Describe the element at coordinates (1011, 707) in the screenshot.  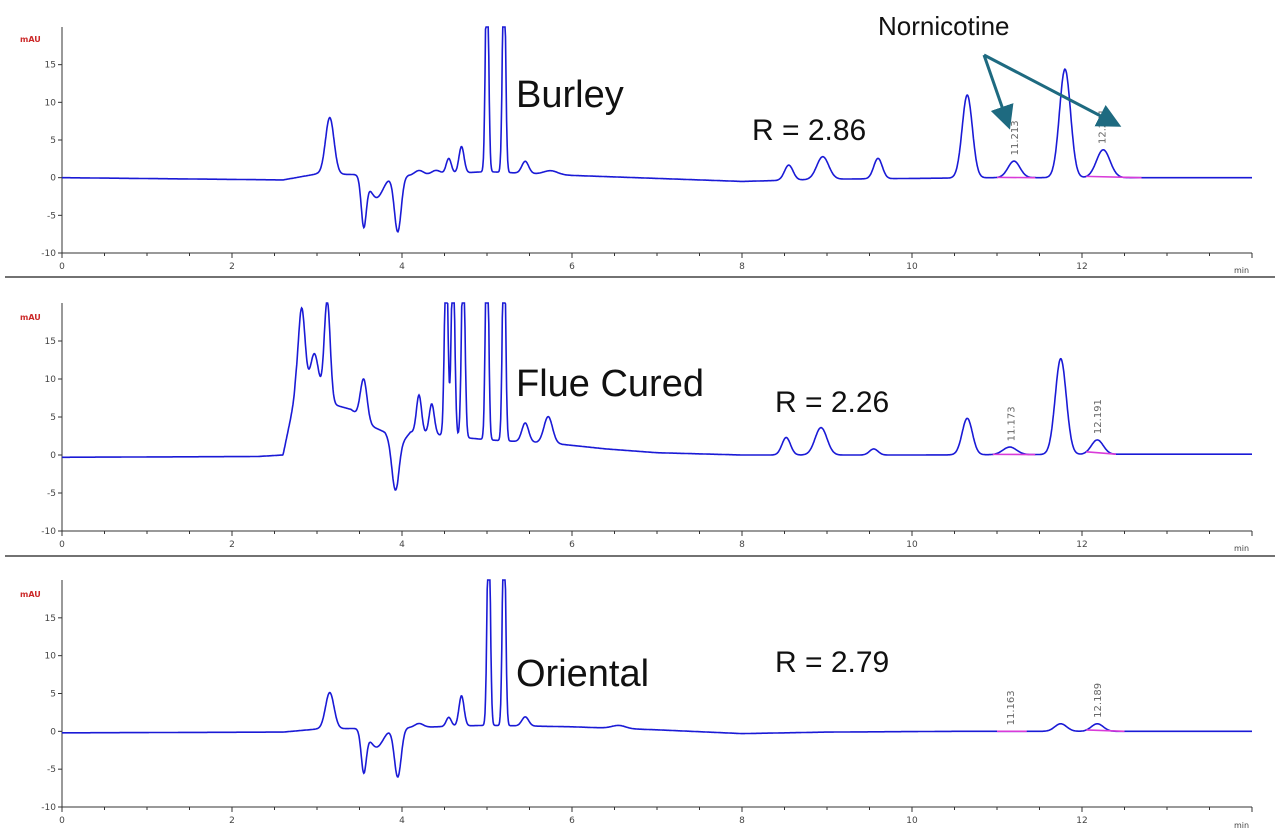
I see `peak-retention-label: 11.163` at that location.